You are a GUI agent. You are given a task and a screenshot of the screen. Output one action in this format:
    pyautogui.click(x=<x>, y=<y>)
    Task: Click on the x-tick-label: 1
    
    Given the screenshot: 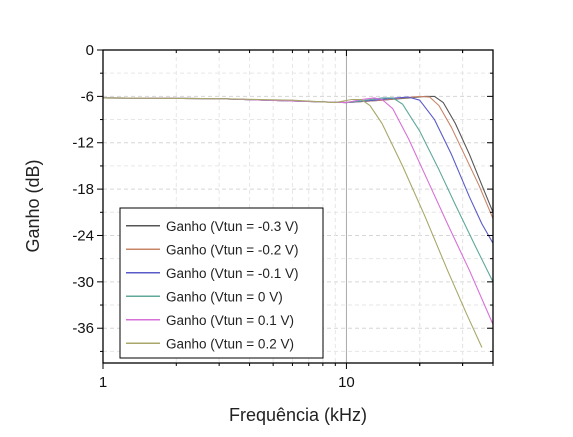 What is the action you would take?
    pyautogui.click(x=103, y=382)
    